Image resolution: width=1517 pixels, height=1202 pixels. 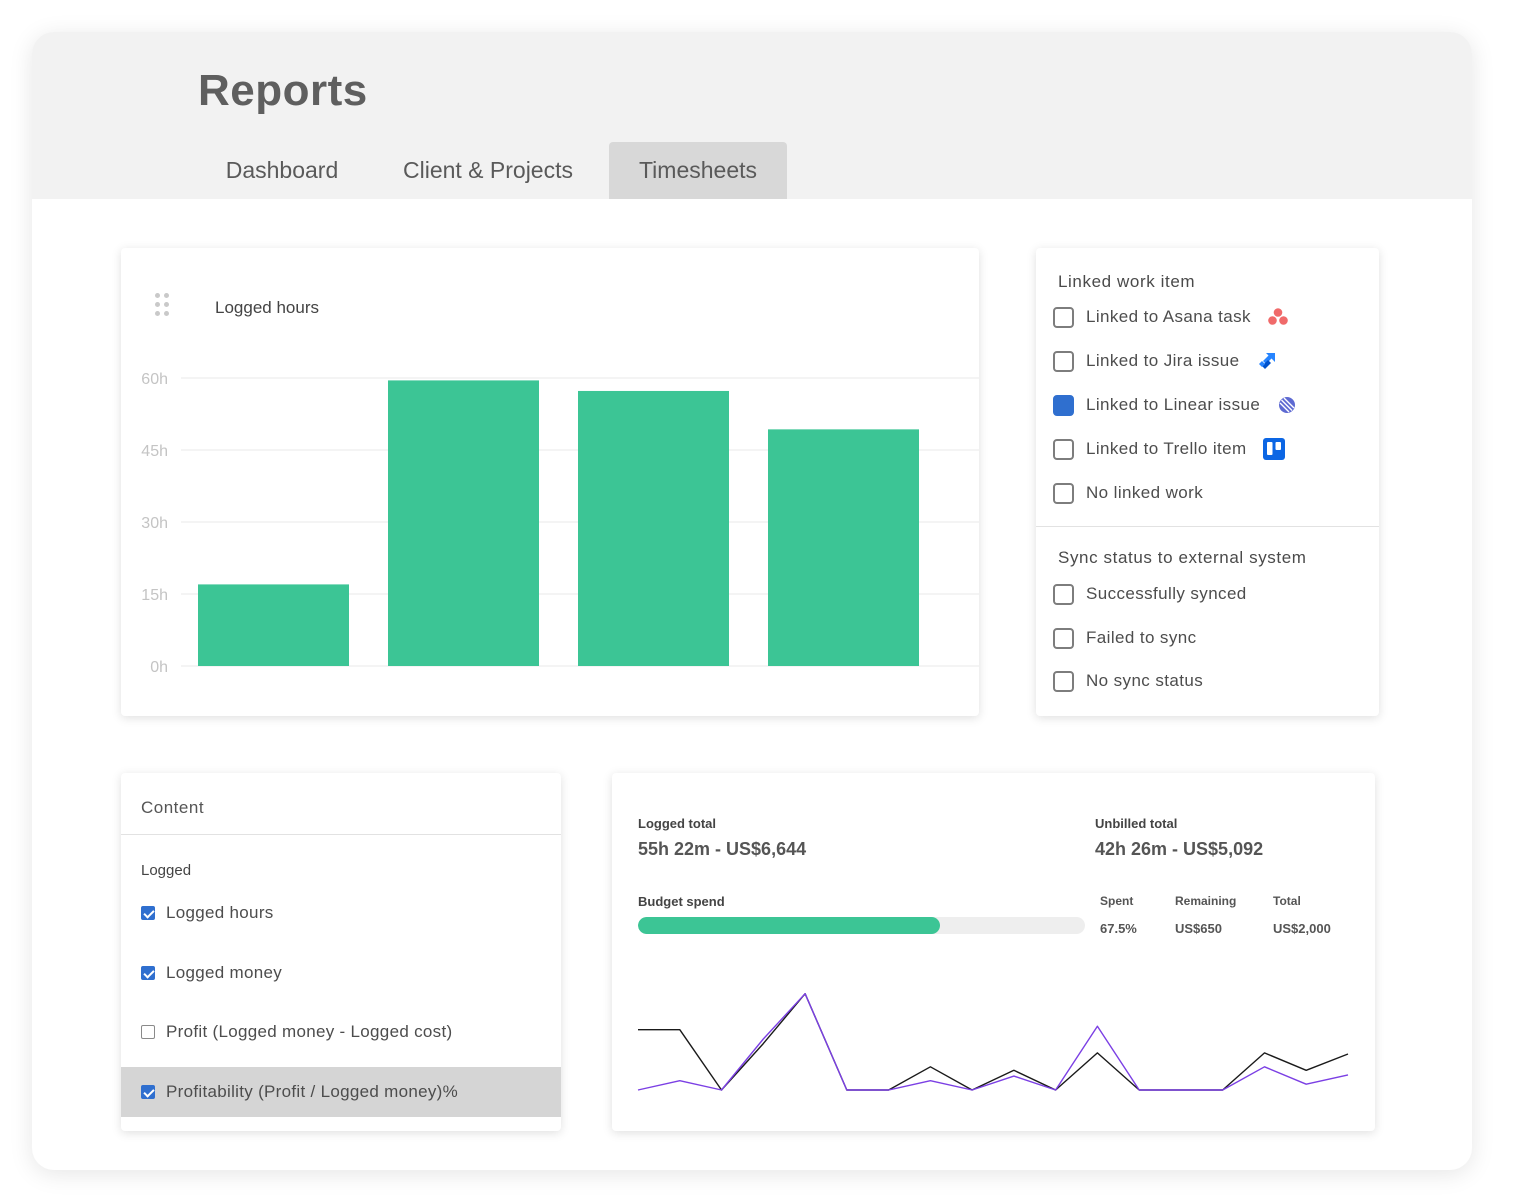 I want to click on y-tick-label: 60h, so click(x=154, y=379).